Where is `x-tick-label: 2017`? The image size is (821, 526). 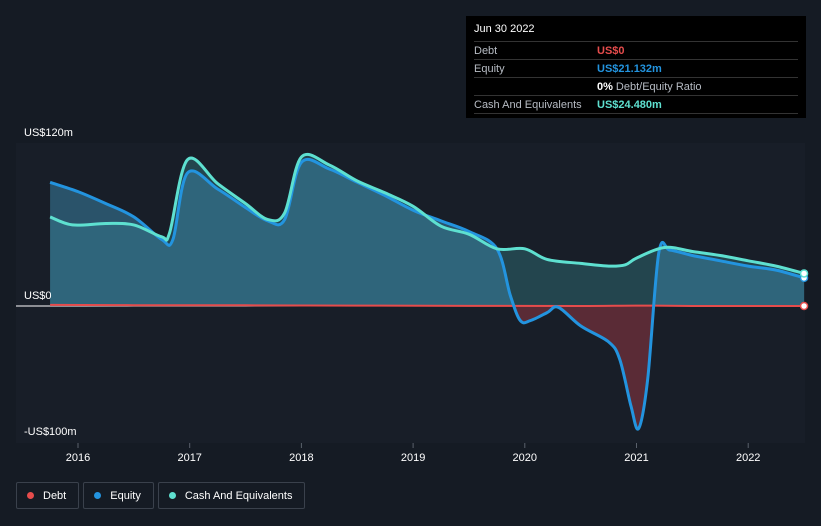 x-tick-label: 2017 is located at coordinates (189, 458).